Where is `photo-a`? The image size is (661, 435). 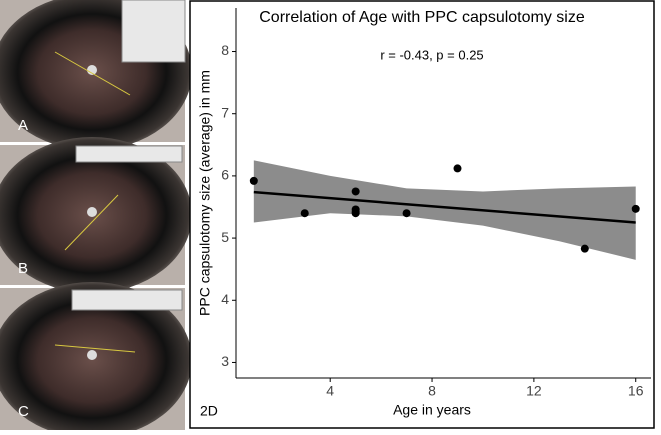 photo-a is located at coordinates (96, 75).